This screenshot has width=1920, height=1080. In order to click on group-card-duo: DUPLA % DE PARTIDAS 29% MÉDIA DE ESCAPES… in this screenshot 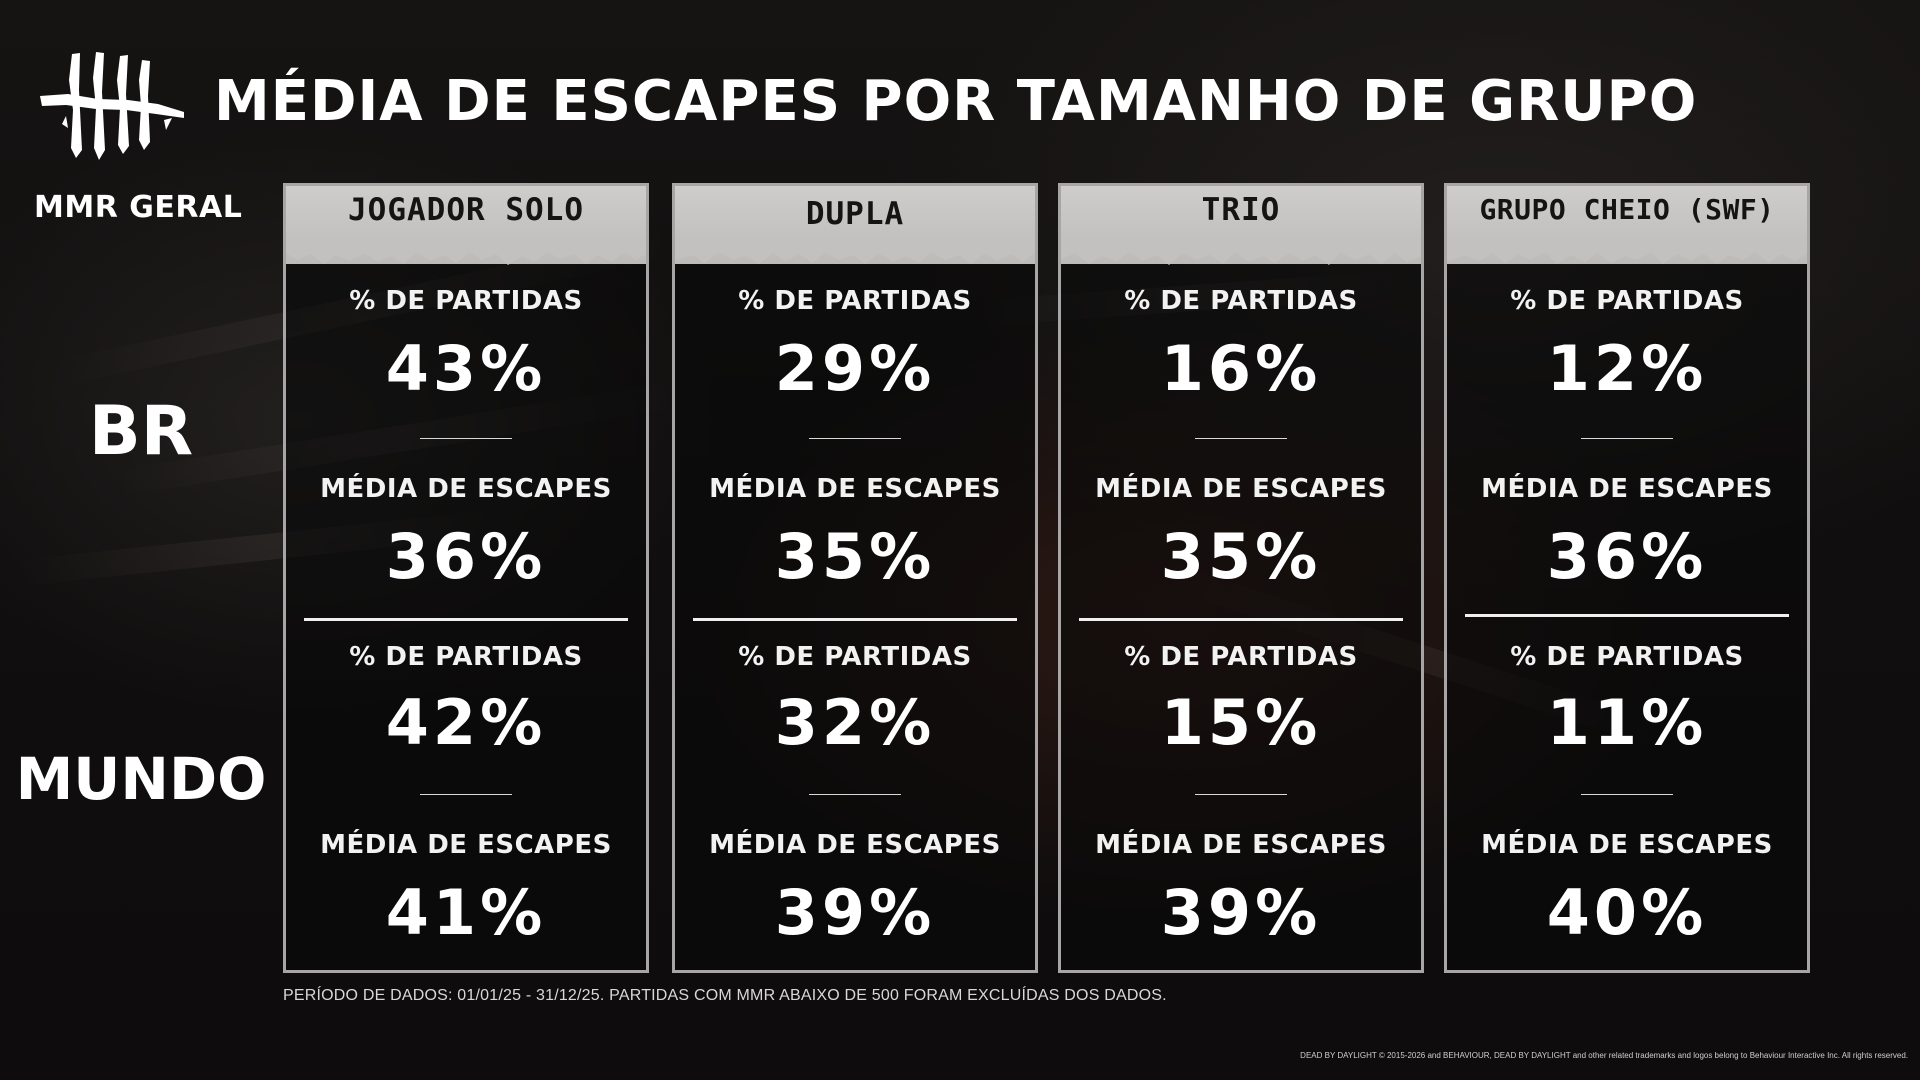, I will do `click(855, 578)`.